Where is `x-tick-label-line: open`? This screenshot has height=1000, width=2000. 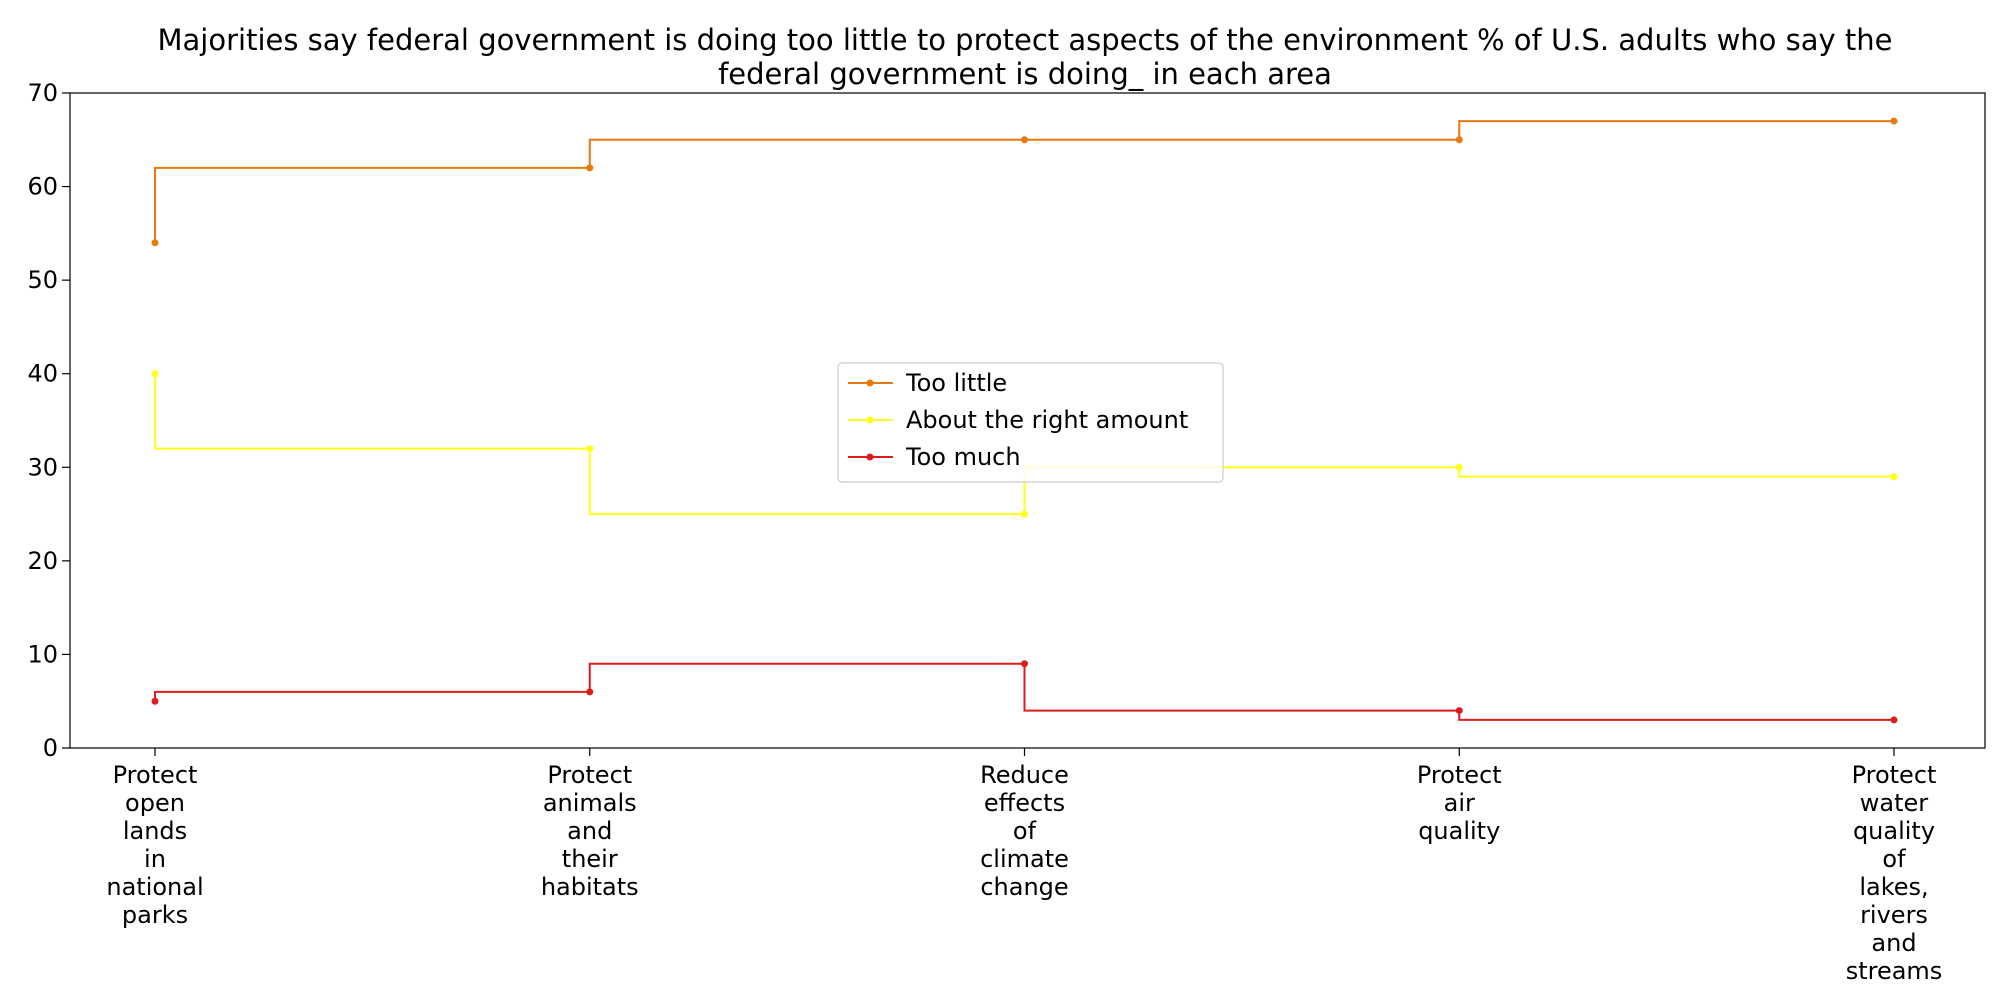 x-tick-label-line: open is located at coordinates (155, 803).